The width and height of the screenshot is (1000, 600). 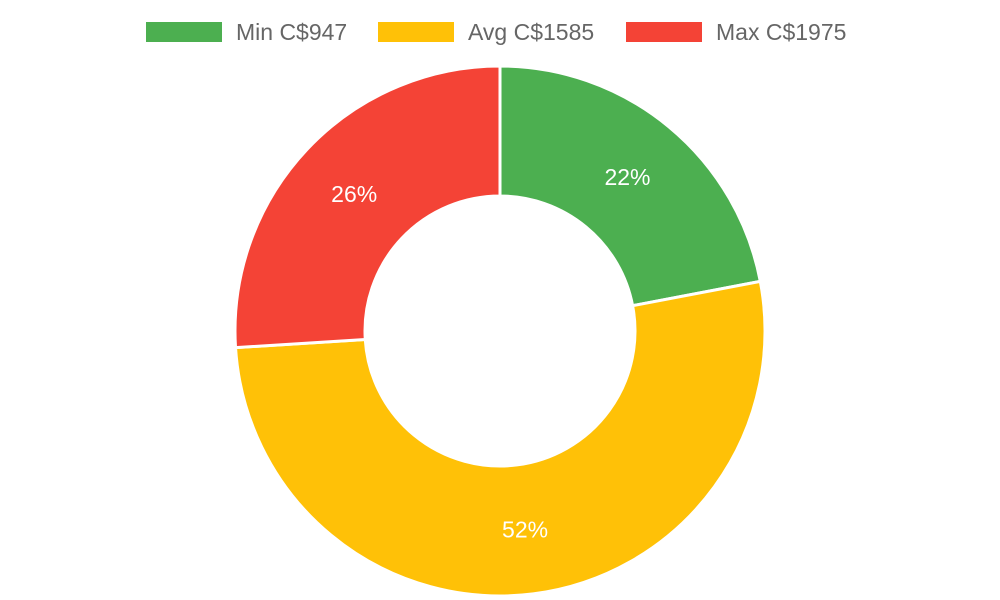 I want to click on slice-label-avg: 52%, so click(x=525, y=529).